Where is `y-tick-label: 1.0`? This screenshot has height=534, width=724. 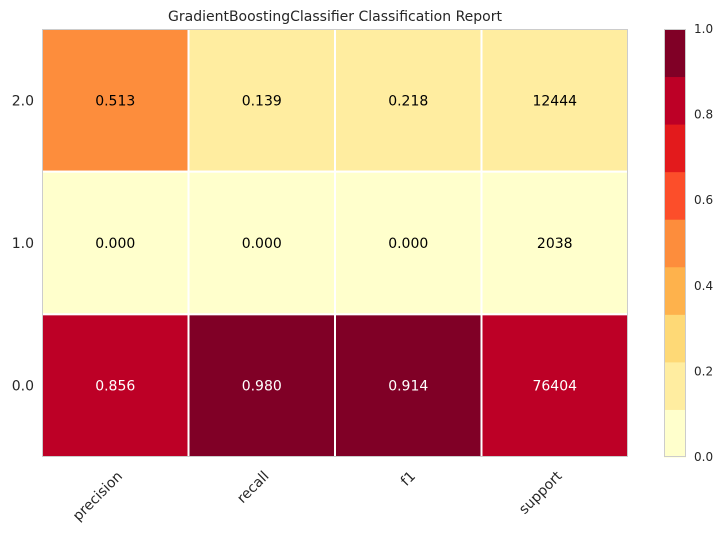
y-tick-label: 1.0 is located at coordinates (23, 244).